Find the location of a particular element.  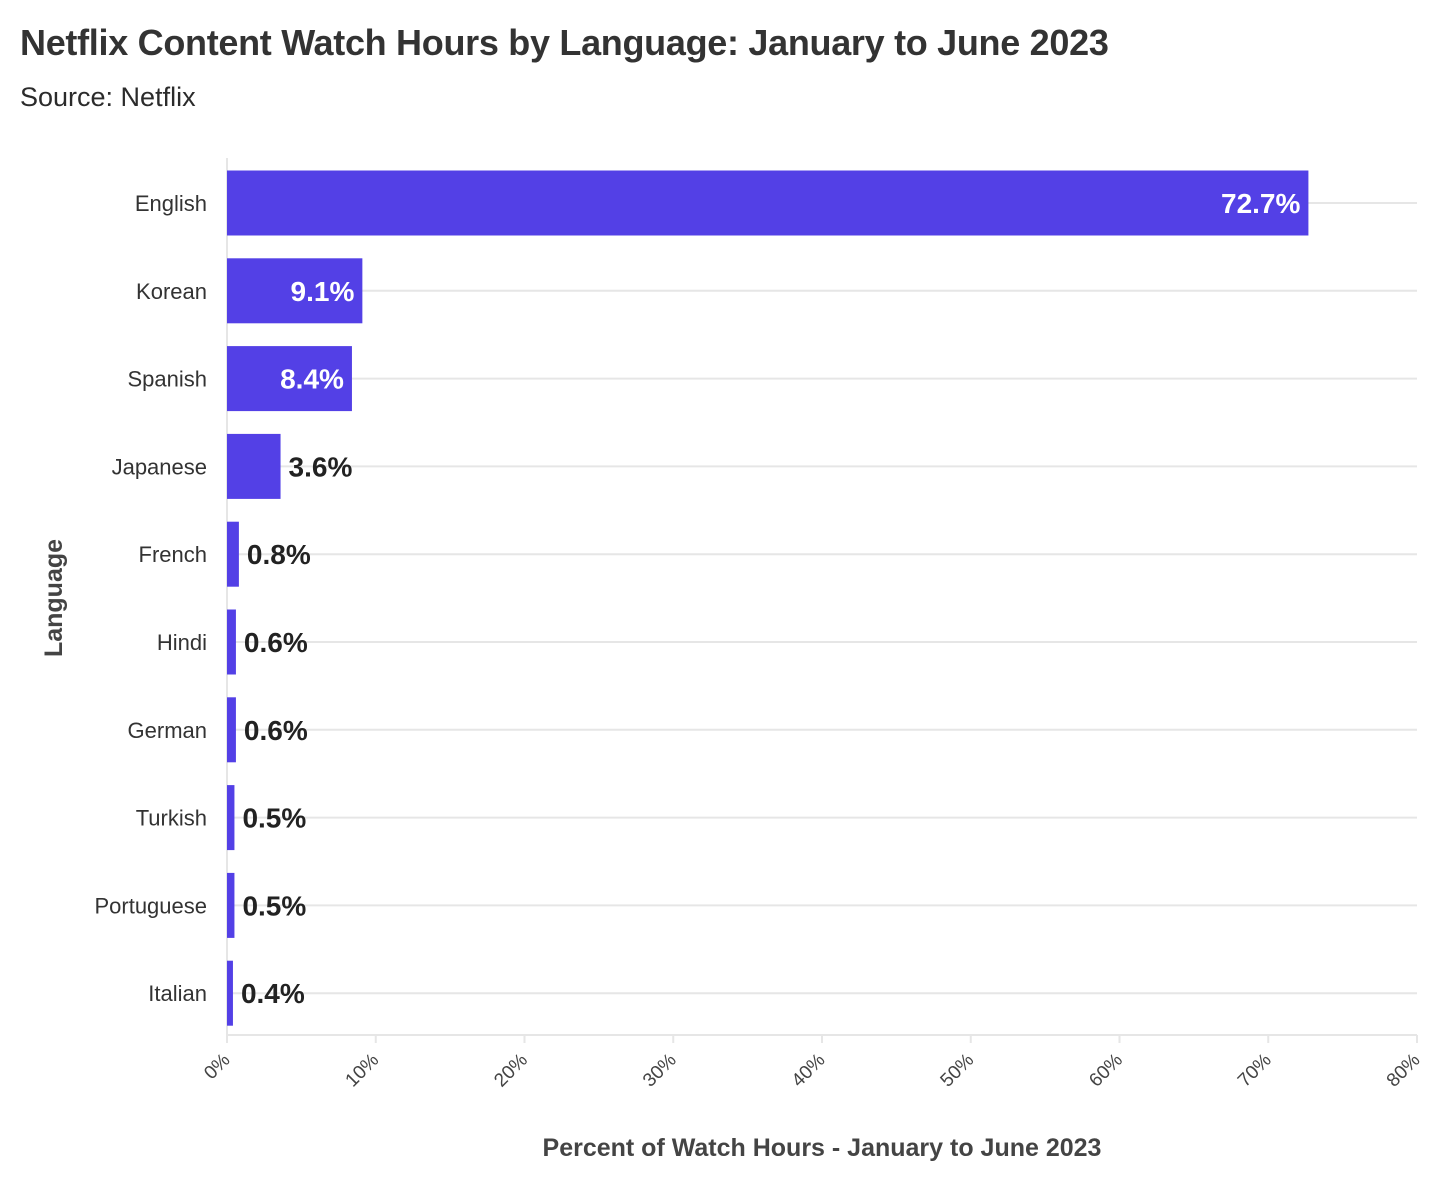

category-label: German is located at coordinates (167, 730).